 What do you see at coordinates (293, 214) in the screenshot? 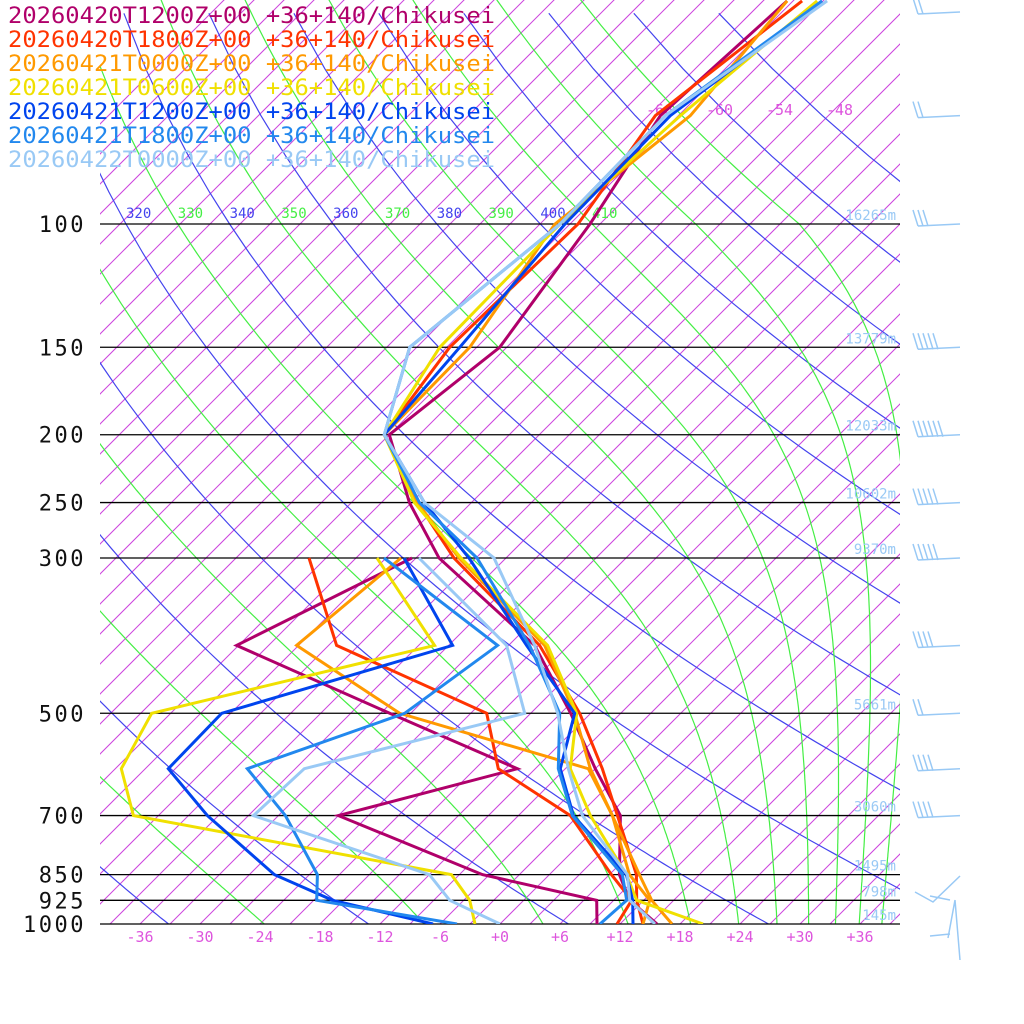
I see `theta-label: 350` at bounding box center [293, 214].